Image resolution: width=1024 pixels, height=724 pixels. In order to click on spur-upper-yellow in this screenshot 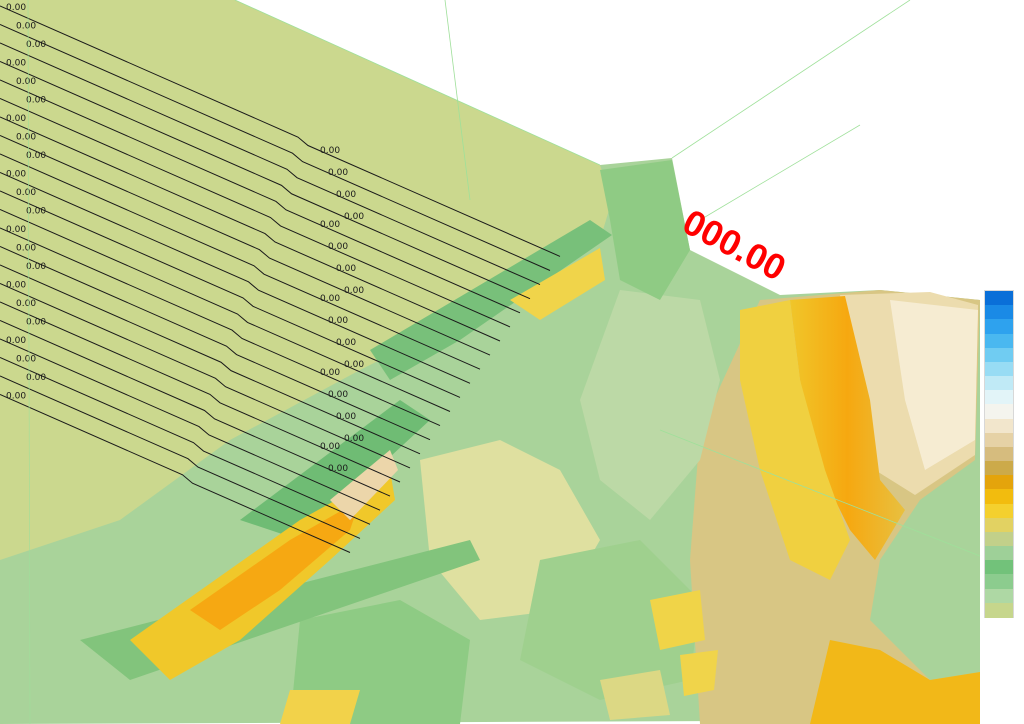, I will do `click(557, 284)`.